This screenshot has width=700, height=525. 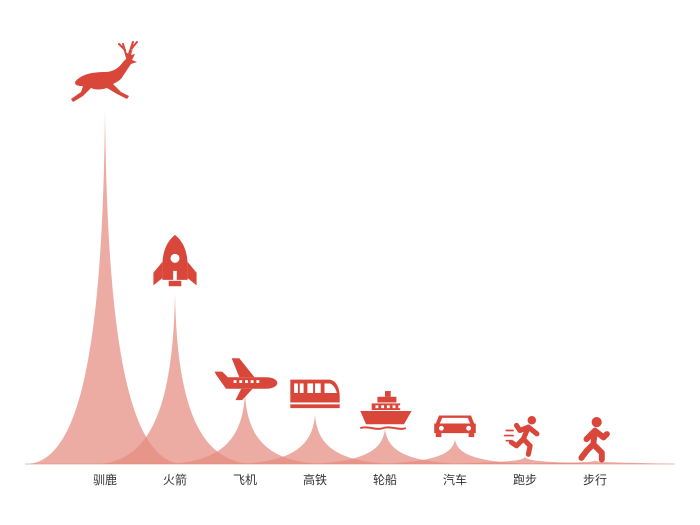 What do you see at coordinates (315, 479) in the screenshot?
I see `x-tick-label: 高铁` at bounding box center [315, 479].